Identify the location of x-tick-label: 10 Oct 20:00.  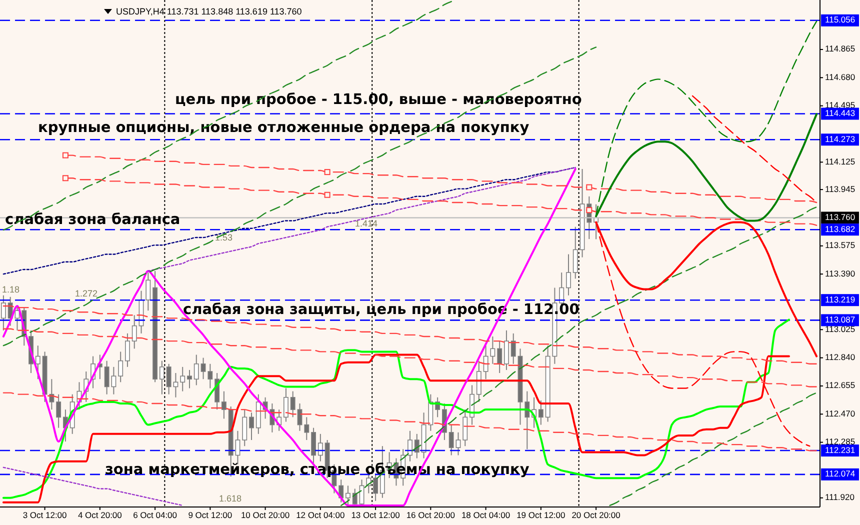
(265, 515).